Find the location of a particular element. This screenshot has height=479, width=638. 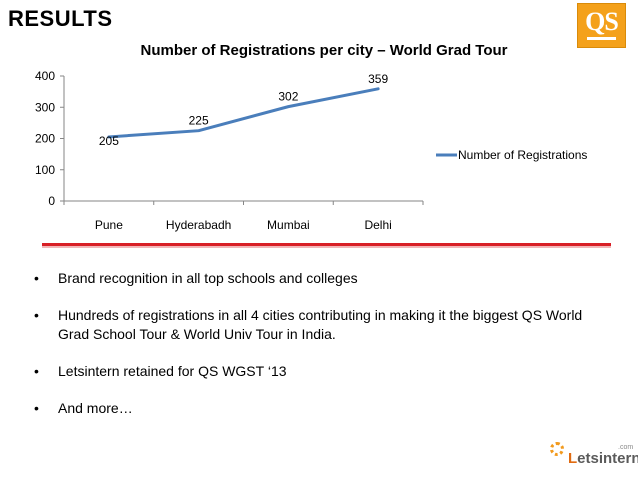

letsintern-logo: Letsintern .com is located at coordinates (593, 457).